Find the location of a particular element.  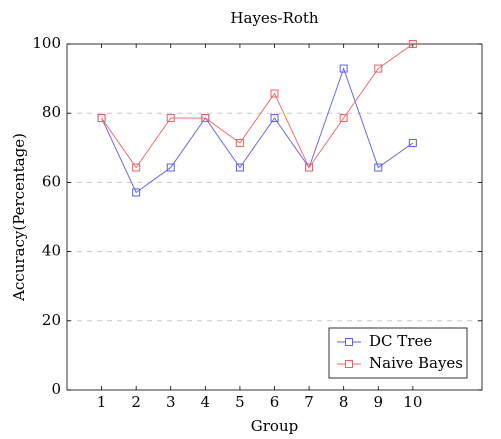

x-tick-label: 1 is located at coordinates (102, 402).